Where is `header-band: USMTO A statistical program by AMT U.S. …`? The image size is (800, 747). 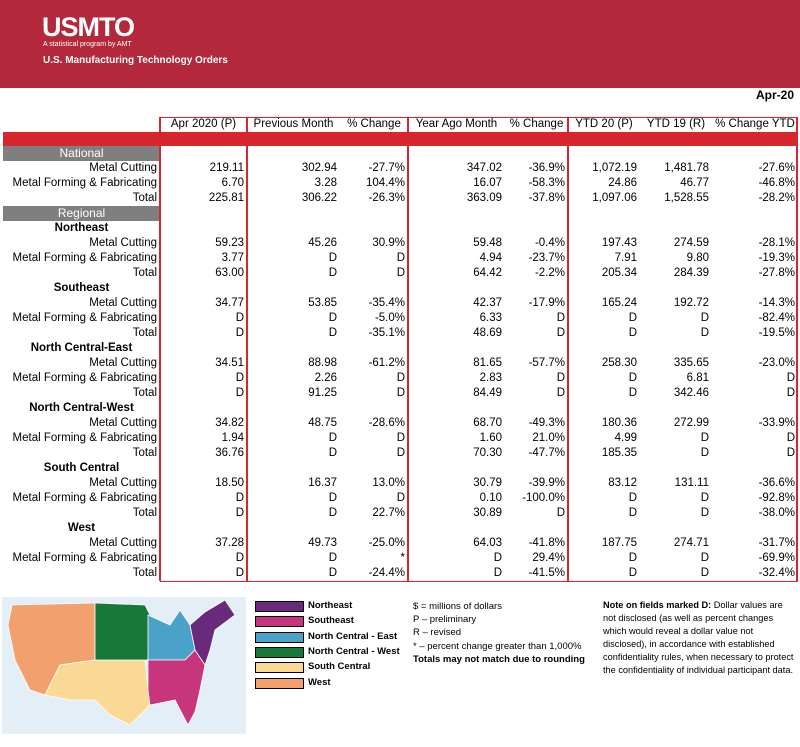
header-band: USMTO A statistical program by AMT U.S. … is located at coordinates (400, 44).